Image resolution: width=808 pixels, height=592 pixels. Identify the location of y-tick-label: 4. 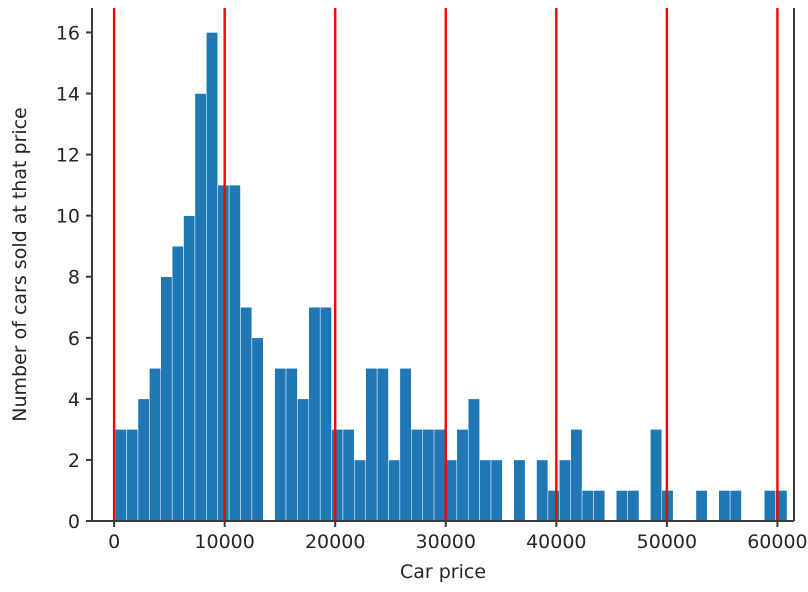
(74, 400).